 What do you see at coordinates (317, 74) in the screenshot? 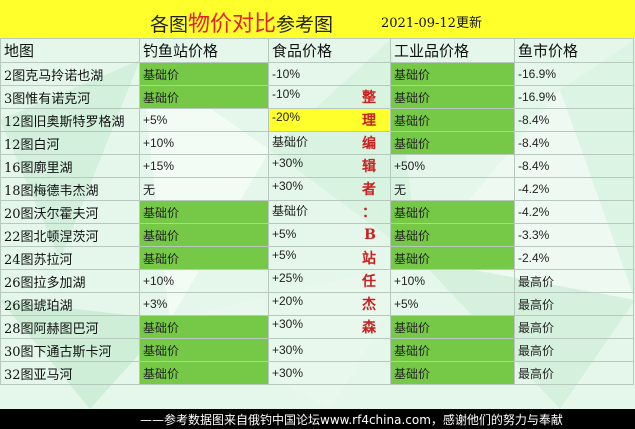
I see `table-row: 2图克马拎诺也湖 基础价 -10% 基础价 -16.9%` at bounding box center [317, 74].